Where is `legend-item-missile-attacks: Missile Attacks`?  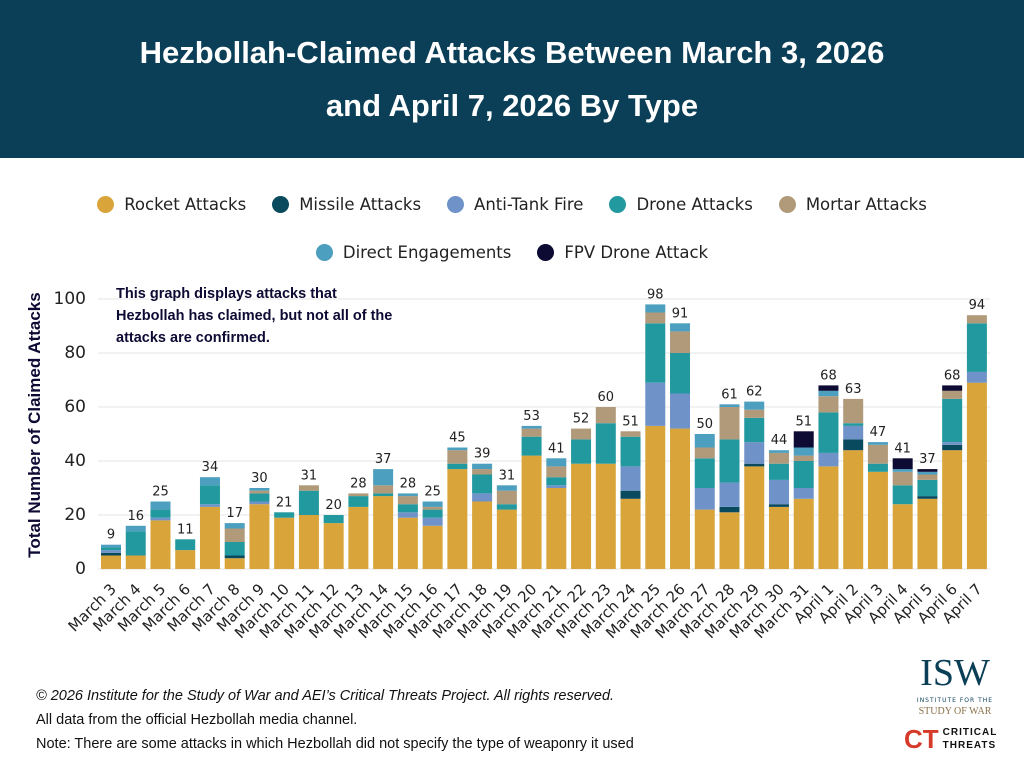
legend-item-missile-attacks: Missile Attacks is located at coordinates (346, 204).